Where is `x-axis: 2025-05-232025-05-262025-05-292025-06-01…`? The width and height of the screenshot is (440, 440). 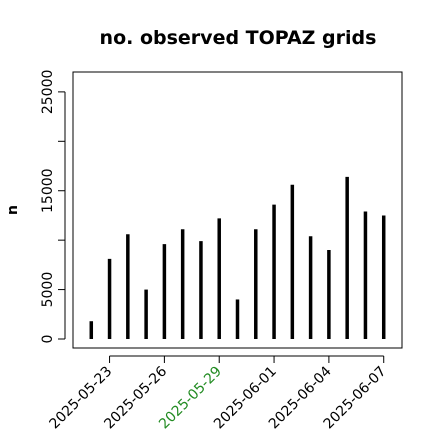 x-axis: 2025-05-232025-05-262025-05-292025-06-01… is located at coordinates (218, 393).